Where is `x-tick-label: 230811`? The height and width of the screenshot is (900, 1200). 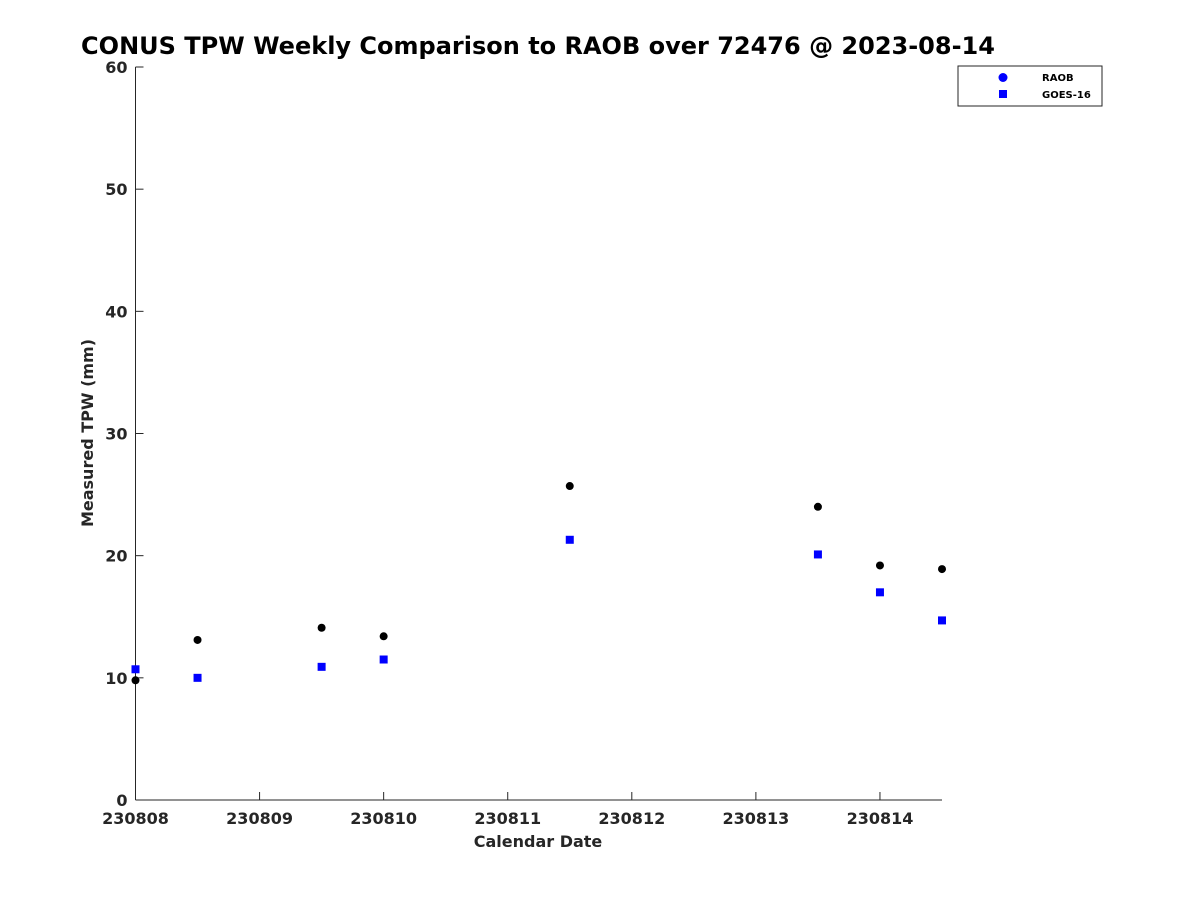 x-tick-label: 230811 is located at coordinates (507, 818).